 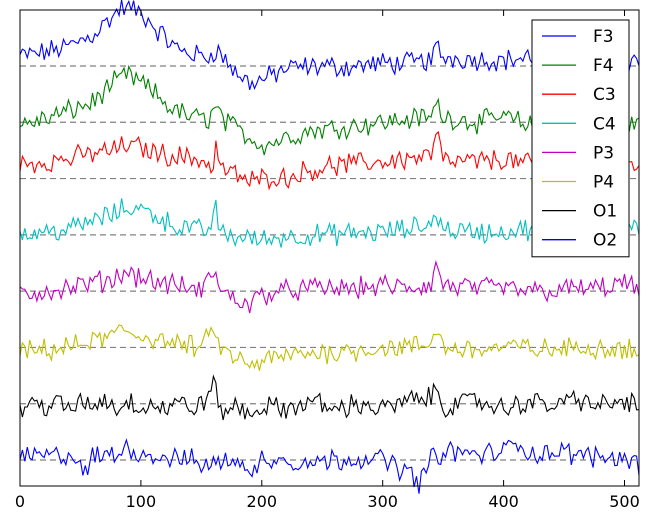 I want to click on legend-label-o2: O2, so click(x=605, y=241).